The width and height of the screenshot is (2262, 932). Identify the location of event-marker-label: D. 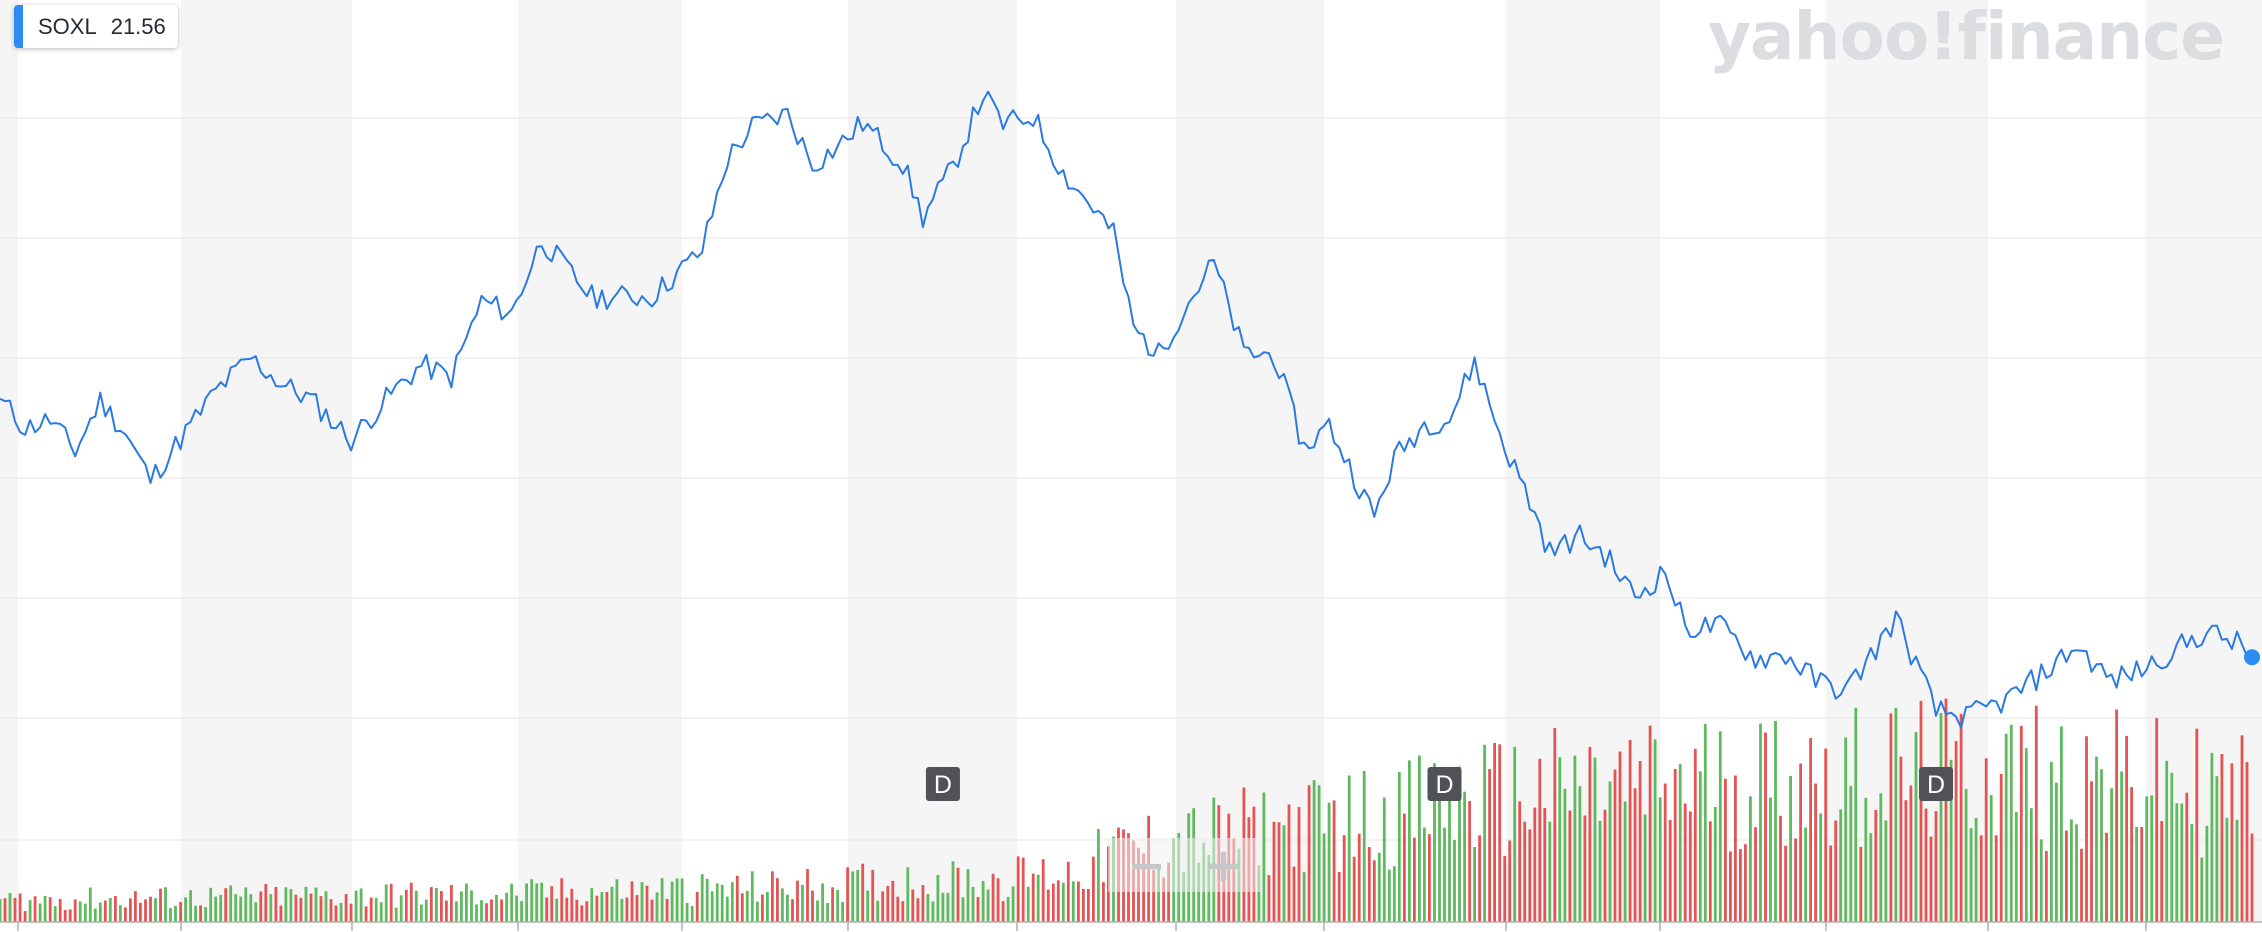
(1444, 785).